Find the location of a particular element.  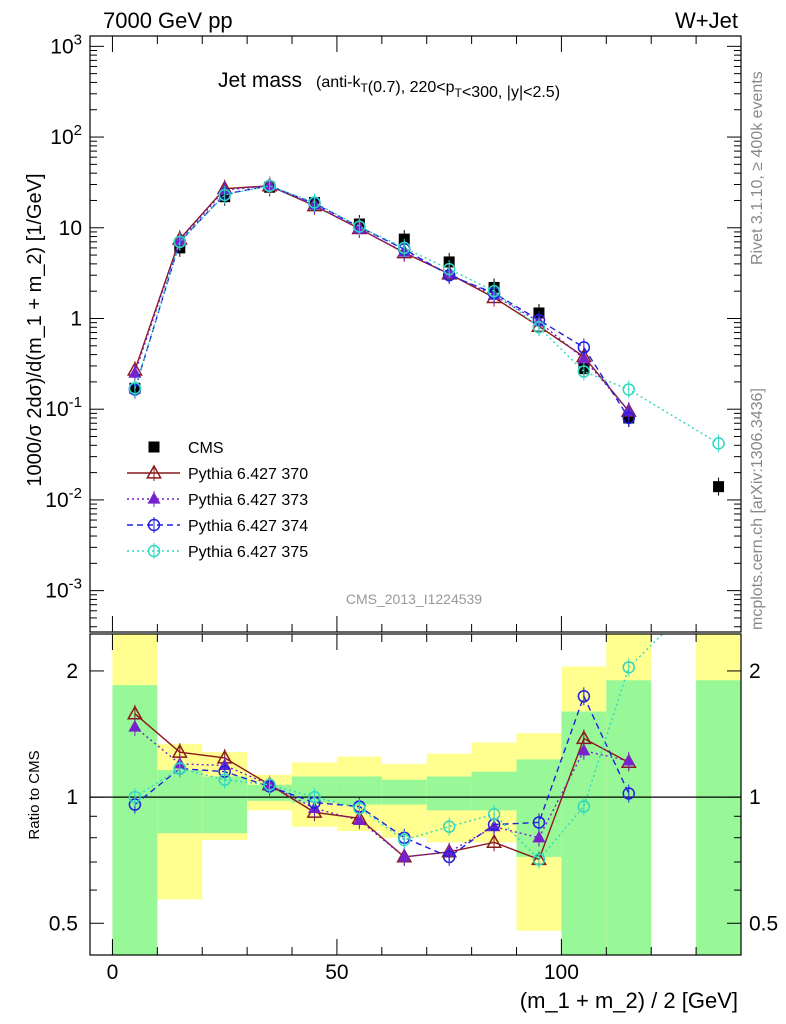

ratio-y-tick-label-right: 0.5 is located at coordinates (763, 923).